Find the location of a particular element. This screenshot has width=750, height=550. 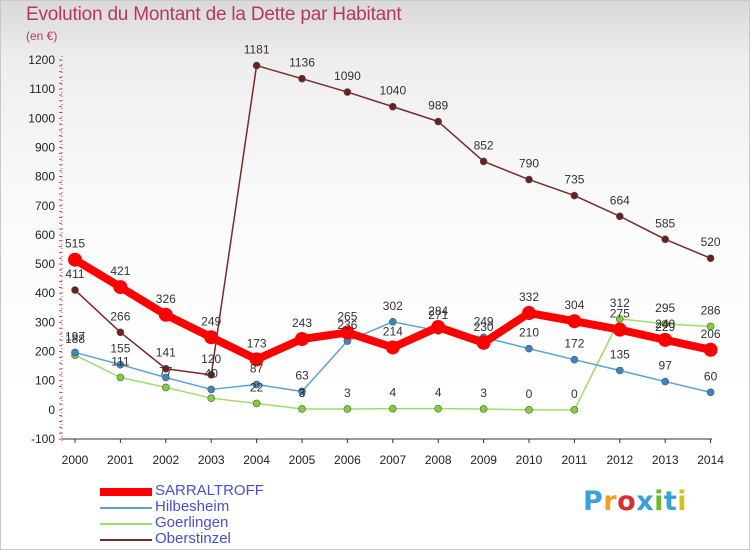

data-label-sarraltroff: 173 is located at coordinates (257, 343).